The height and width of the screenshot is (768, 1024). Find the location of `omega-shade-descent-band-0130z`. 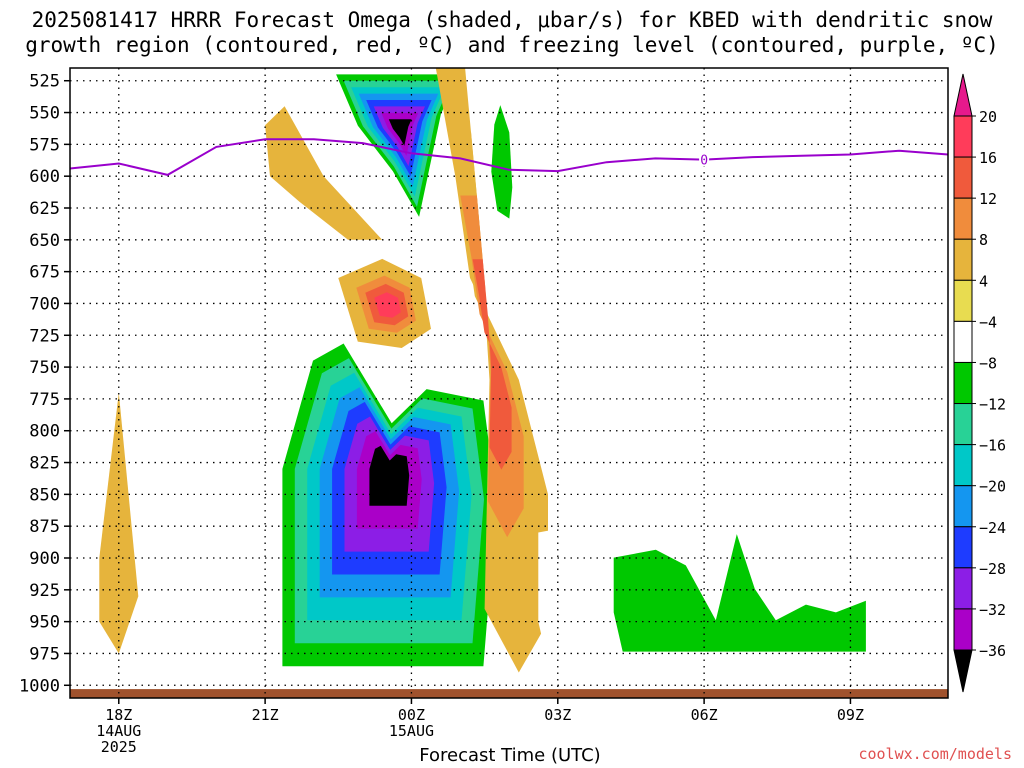

omega-shade-descent-band-0130z is located at coordinates (492, 364).